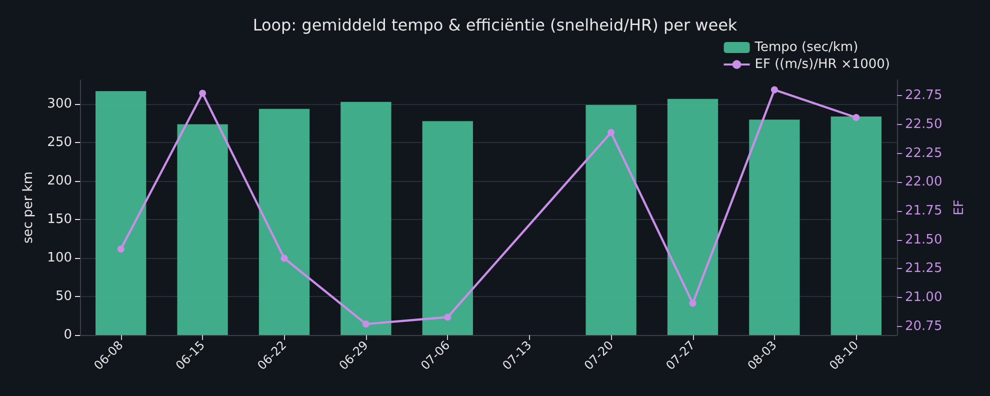 The height and width of the screenshot is (396, 990). I want to click on y2-tick-label: 22.25, so click(923, 153).